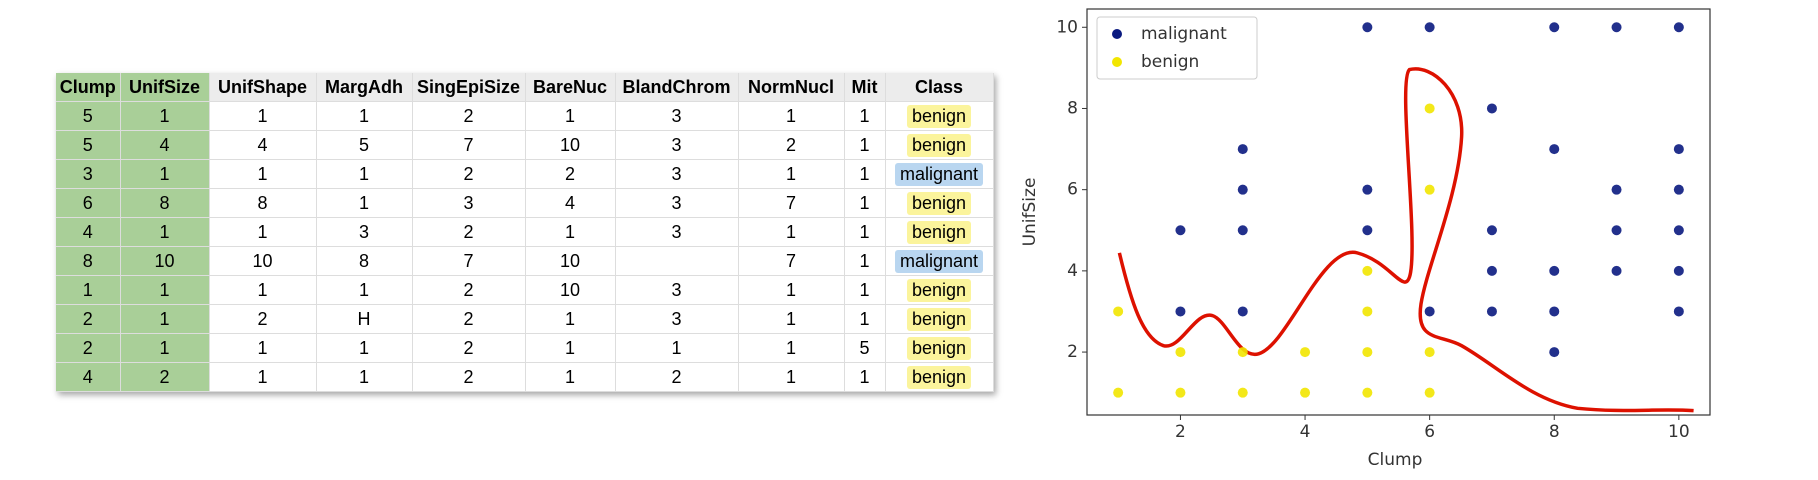 The image size is (1818, 480). What do you see at coordinates (1679, 432) in the screenshot?
I see `x-tick-label: 10` at bounding box center [1679, 432].